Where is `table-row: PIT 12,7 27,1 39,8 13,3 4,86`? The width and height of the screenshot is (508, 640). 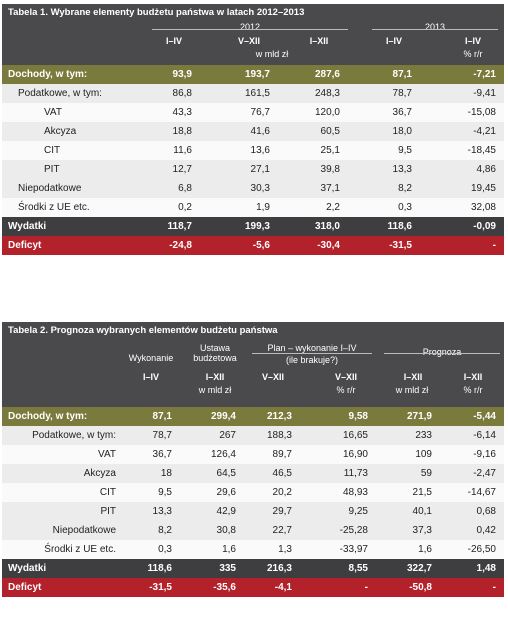
table-row: PIT 12,7 27,1 39,8 13,3 4,86 is located at coordinates (253, 169).